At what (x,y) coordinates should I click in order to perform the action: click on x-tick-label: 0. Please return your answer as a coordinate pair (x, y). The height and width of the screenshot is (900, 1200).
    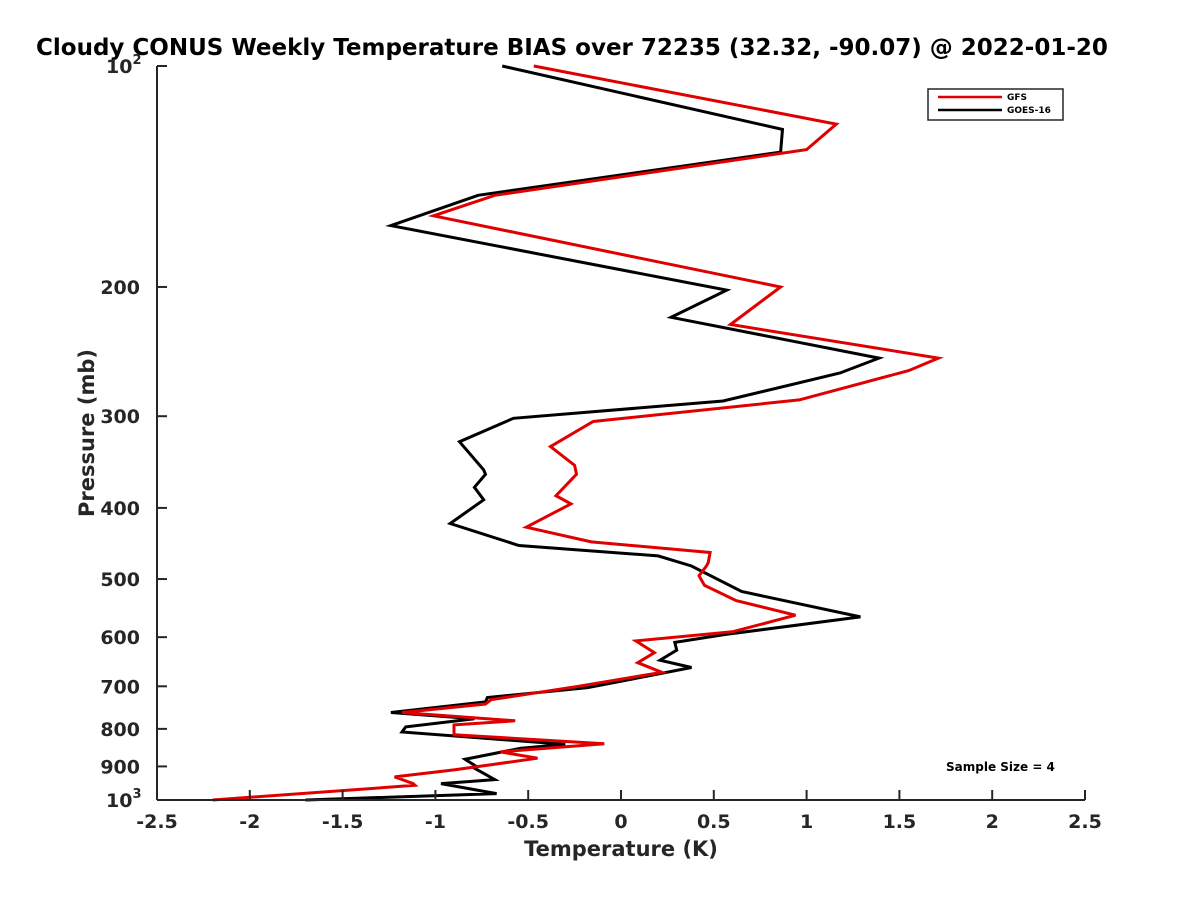
    Looking at the image, I should click on (620, 822).